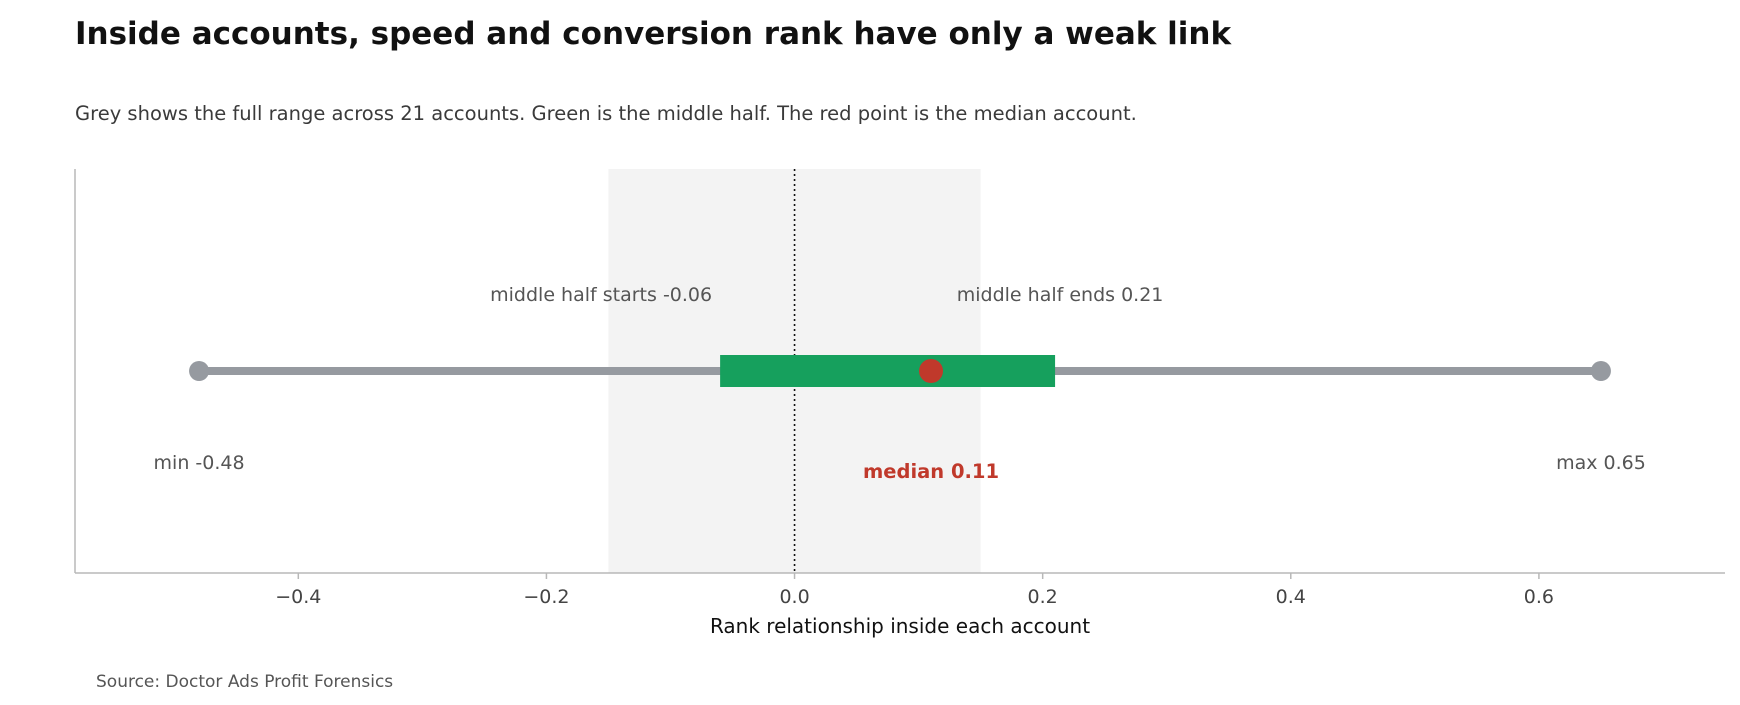 This screenshot has width=1740, height=705. Describe the element at coordinates (546, 597) in the screenshot. I see `x-tick-label: −0.2` at that location.